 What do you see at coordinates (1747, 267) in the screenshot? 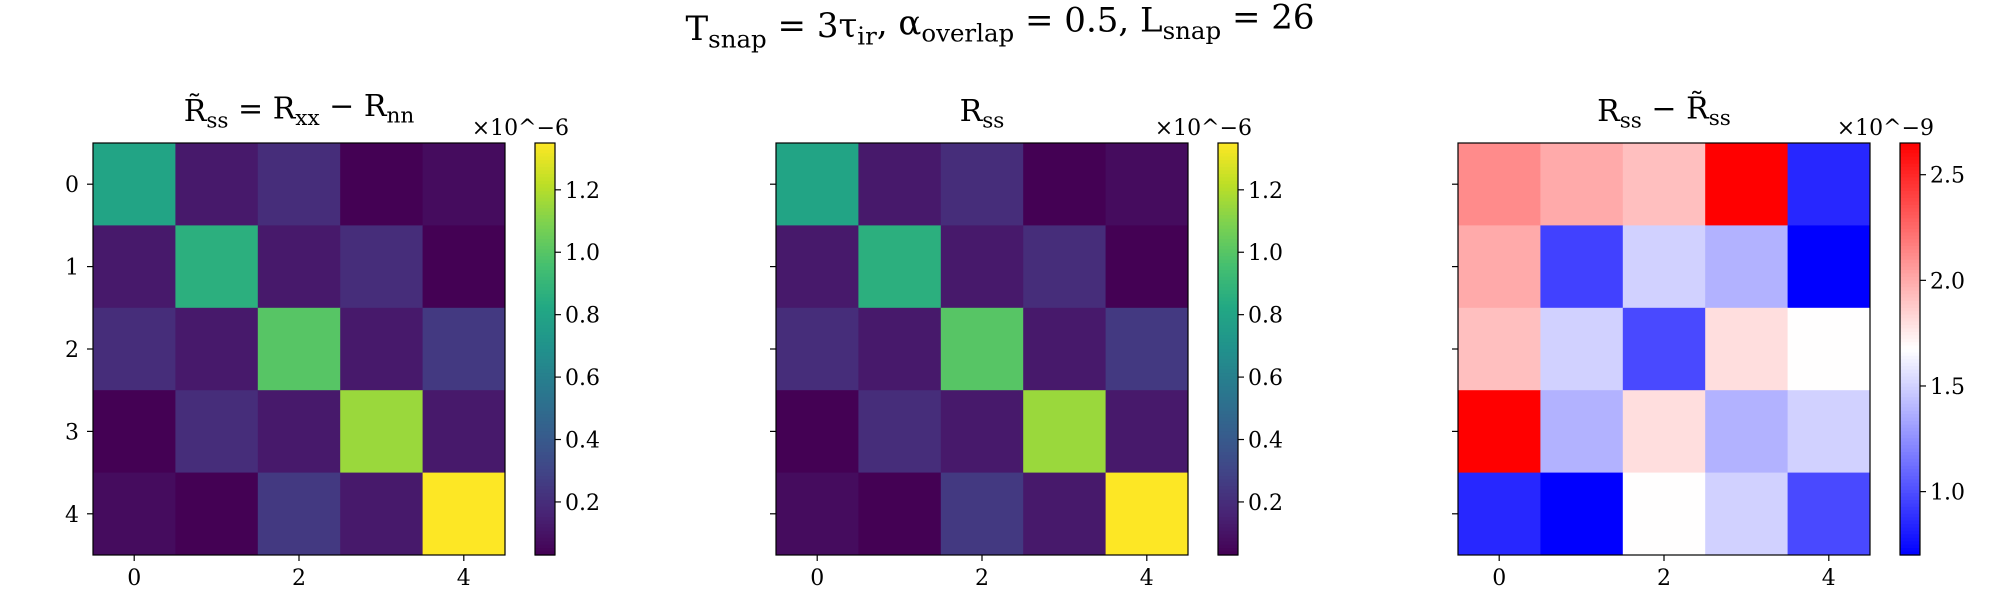
I see `cell-r1-c3` at bounding box center [1747, 267].